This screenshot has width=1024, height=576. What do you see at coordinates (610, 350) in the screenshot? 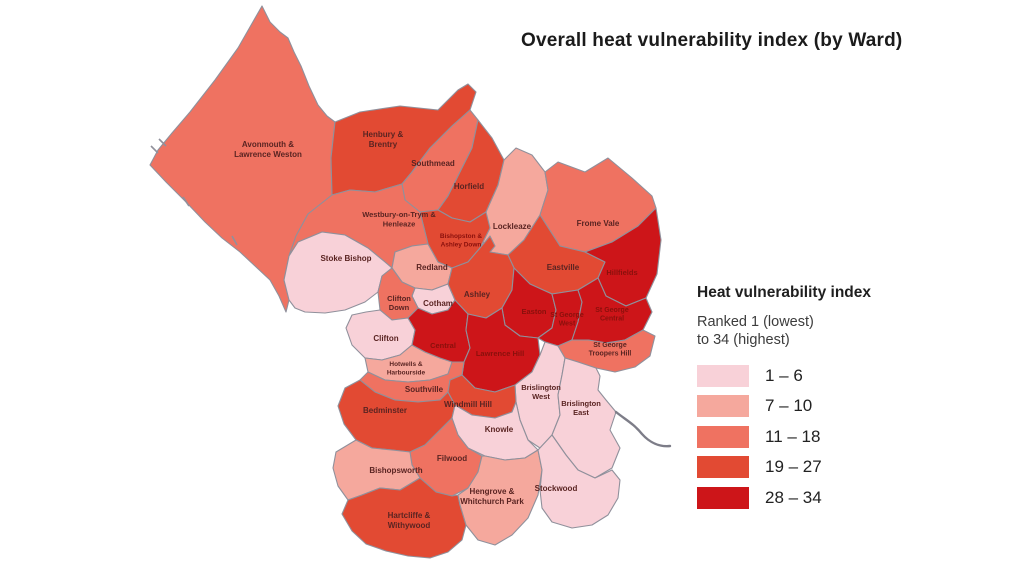
I see `ward-label-st-george-troopers-hill: St George Troopers Hill` at bounding box center [610, 350].